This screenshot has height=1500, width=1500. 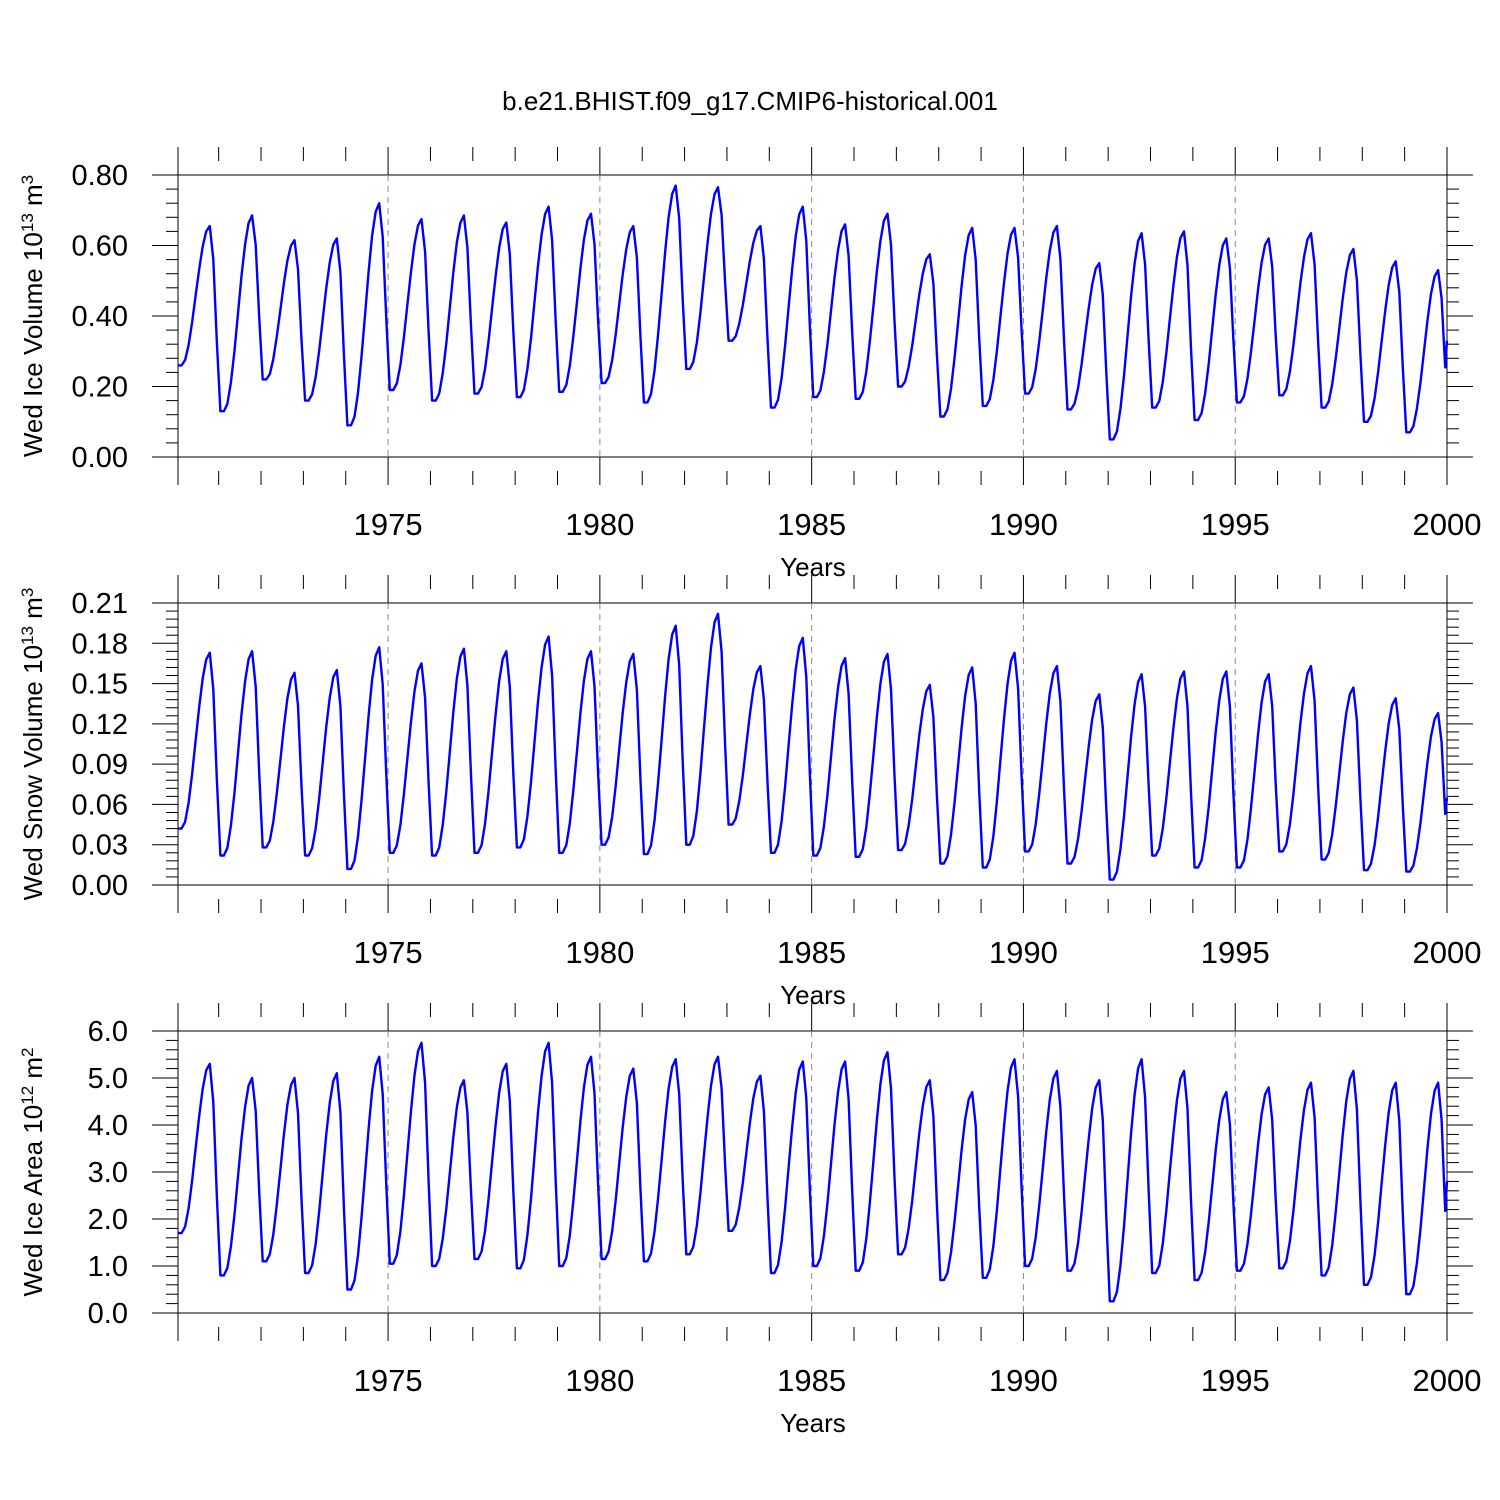 I want to click on y-tick-label: 0.03, so click(x=100, y=846).